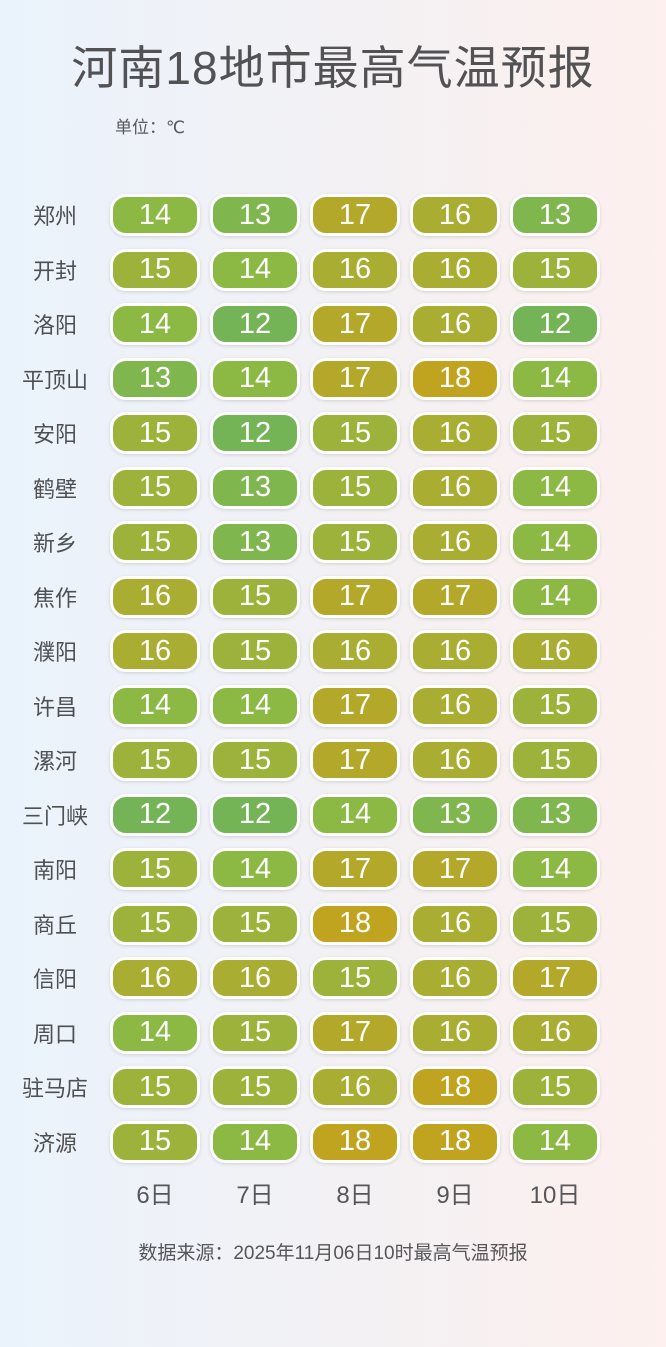 The height and width of the screenshot is (1347, 666). I want to click on table-row: 安阳 15 12 15 16 15, so click(333, 433).